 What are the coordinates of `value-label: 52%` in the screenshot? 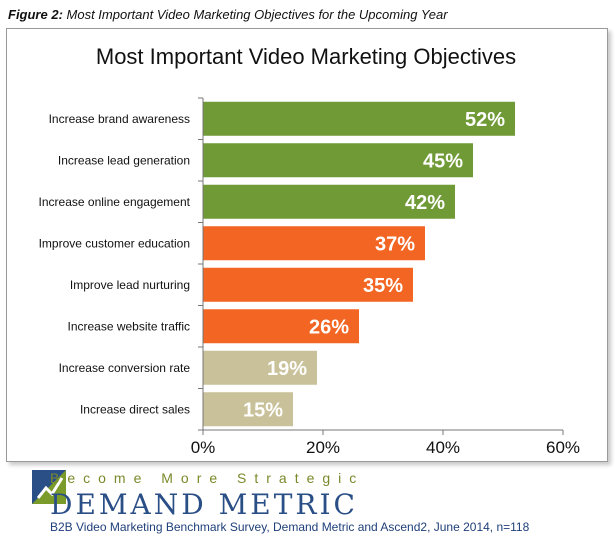 It's located at (485, 120).